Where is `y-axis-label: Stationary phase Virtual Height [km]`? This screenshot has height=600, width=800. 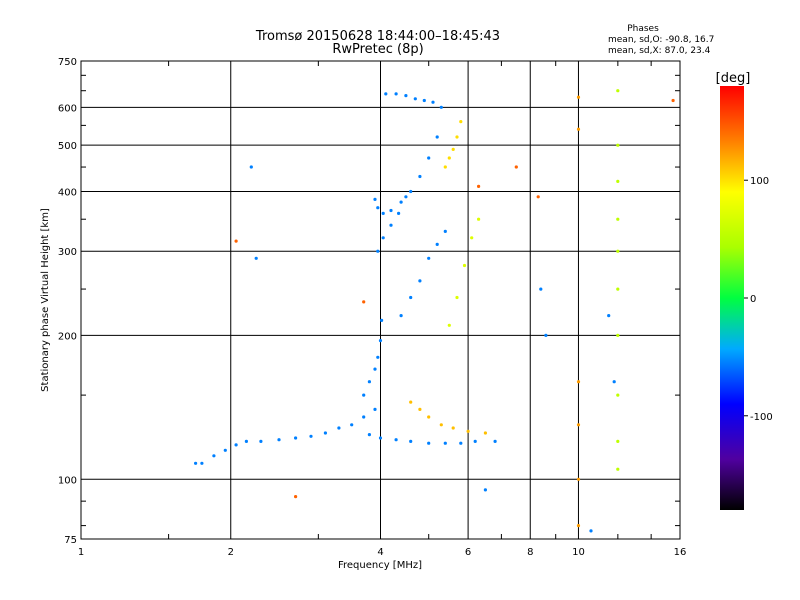
y-axis-label: Stationary phase Virtual Height [km] is located at coordinates (45, 300).